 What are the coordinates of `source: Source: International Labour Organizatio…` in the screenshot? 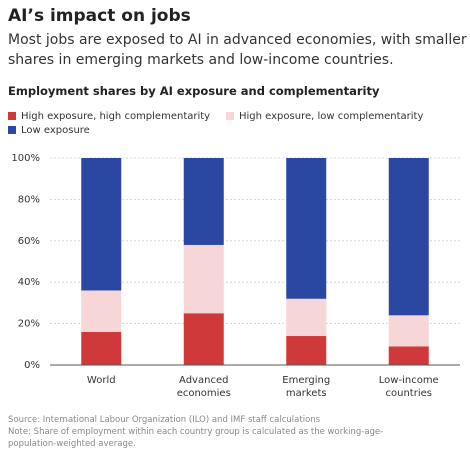 It's located at (164, 420).